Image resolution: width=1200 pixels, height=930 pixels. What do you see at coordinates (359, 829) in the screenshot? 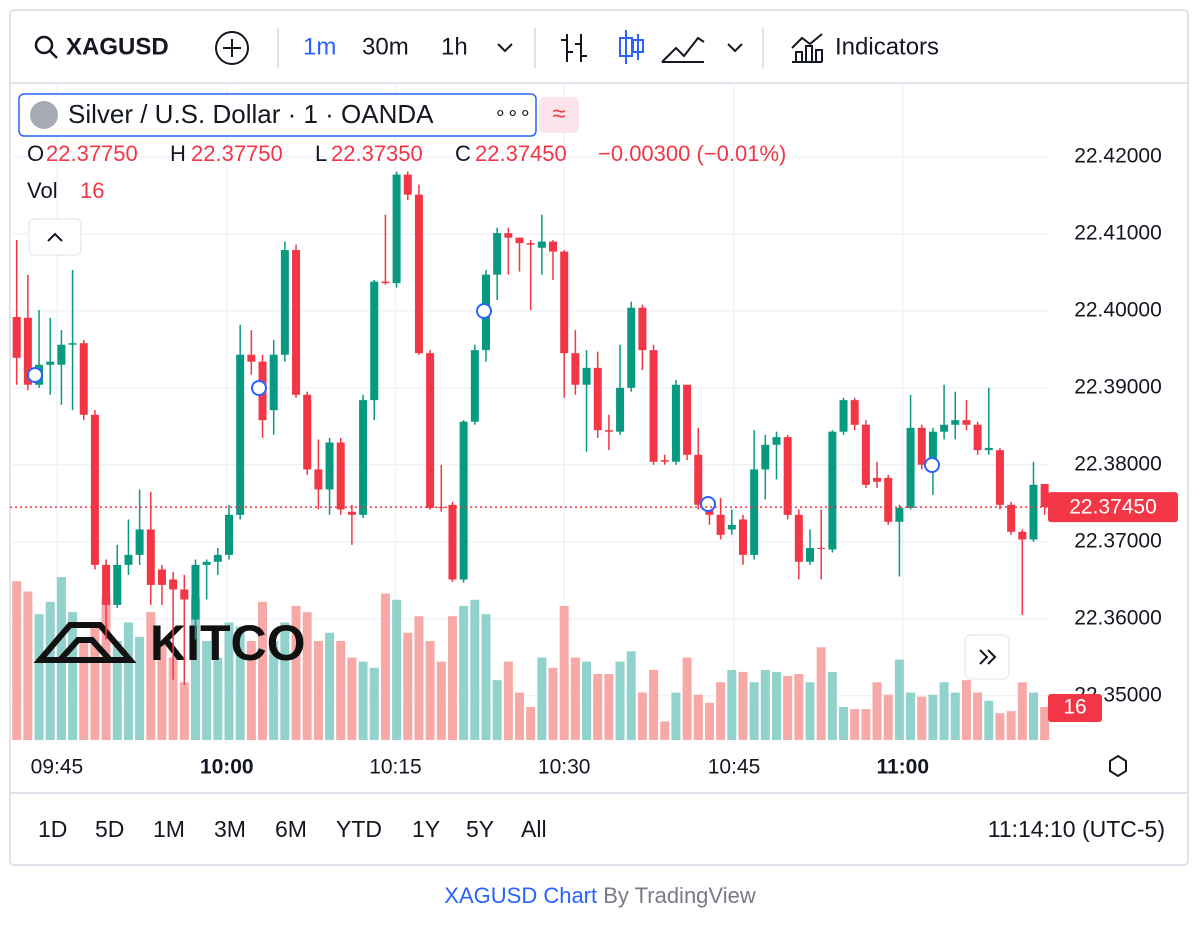
I see `range-button: YTD` at bounding box center [359, 829].